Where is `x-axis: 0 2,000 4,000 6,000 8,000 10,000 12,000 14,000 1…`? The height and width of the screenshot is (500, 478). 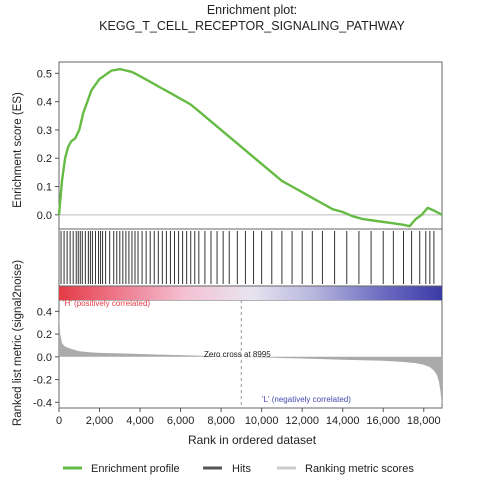
x-axis: 0 2,000 4,000 6,000 8,000 10,000 12,000 14,000 1… is located at coordinates (248, 417).